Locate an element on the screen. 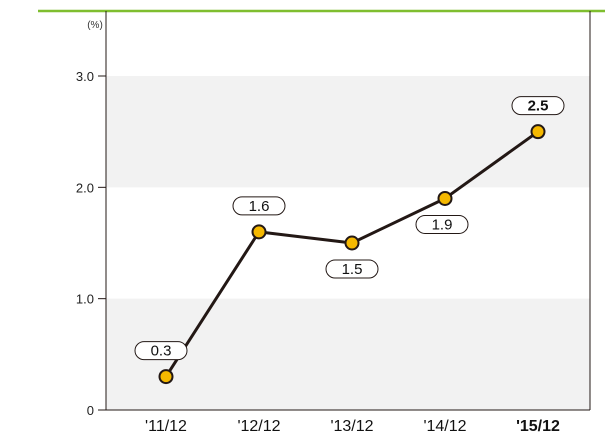 Image resolution: width=605 pixels, height=436 pixels. data-label: 2.5 is located at coordinates (538, 106).